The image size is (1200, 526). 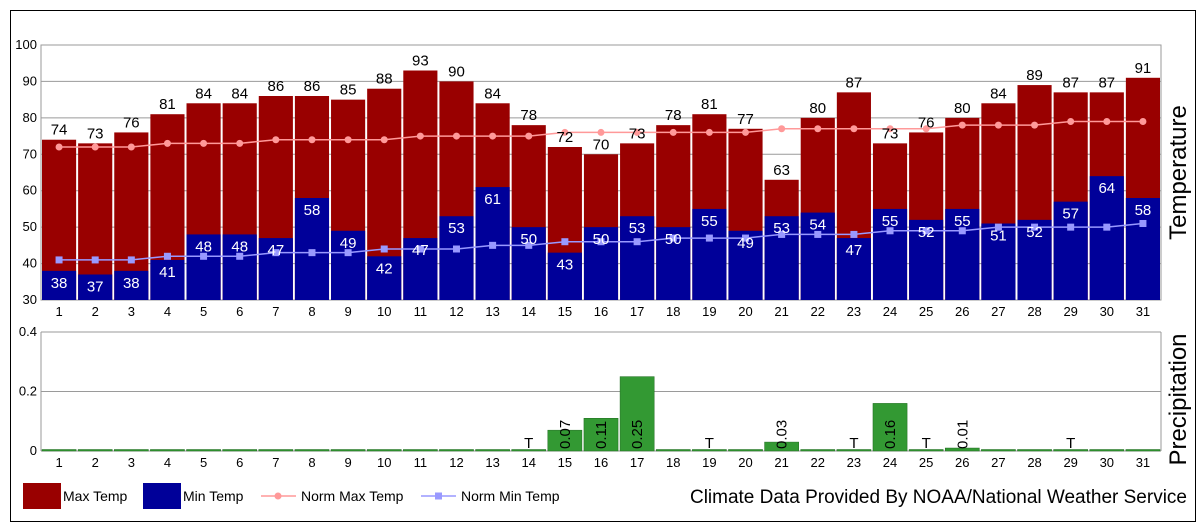 I want to click on temp-x-tick-label: 16, so click(x=601, y=311).